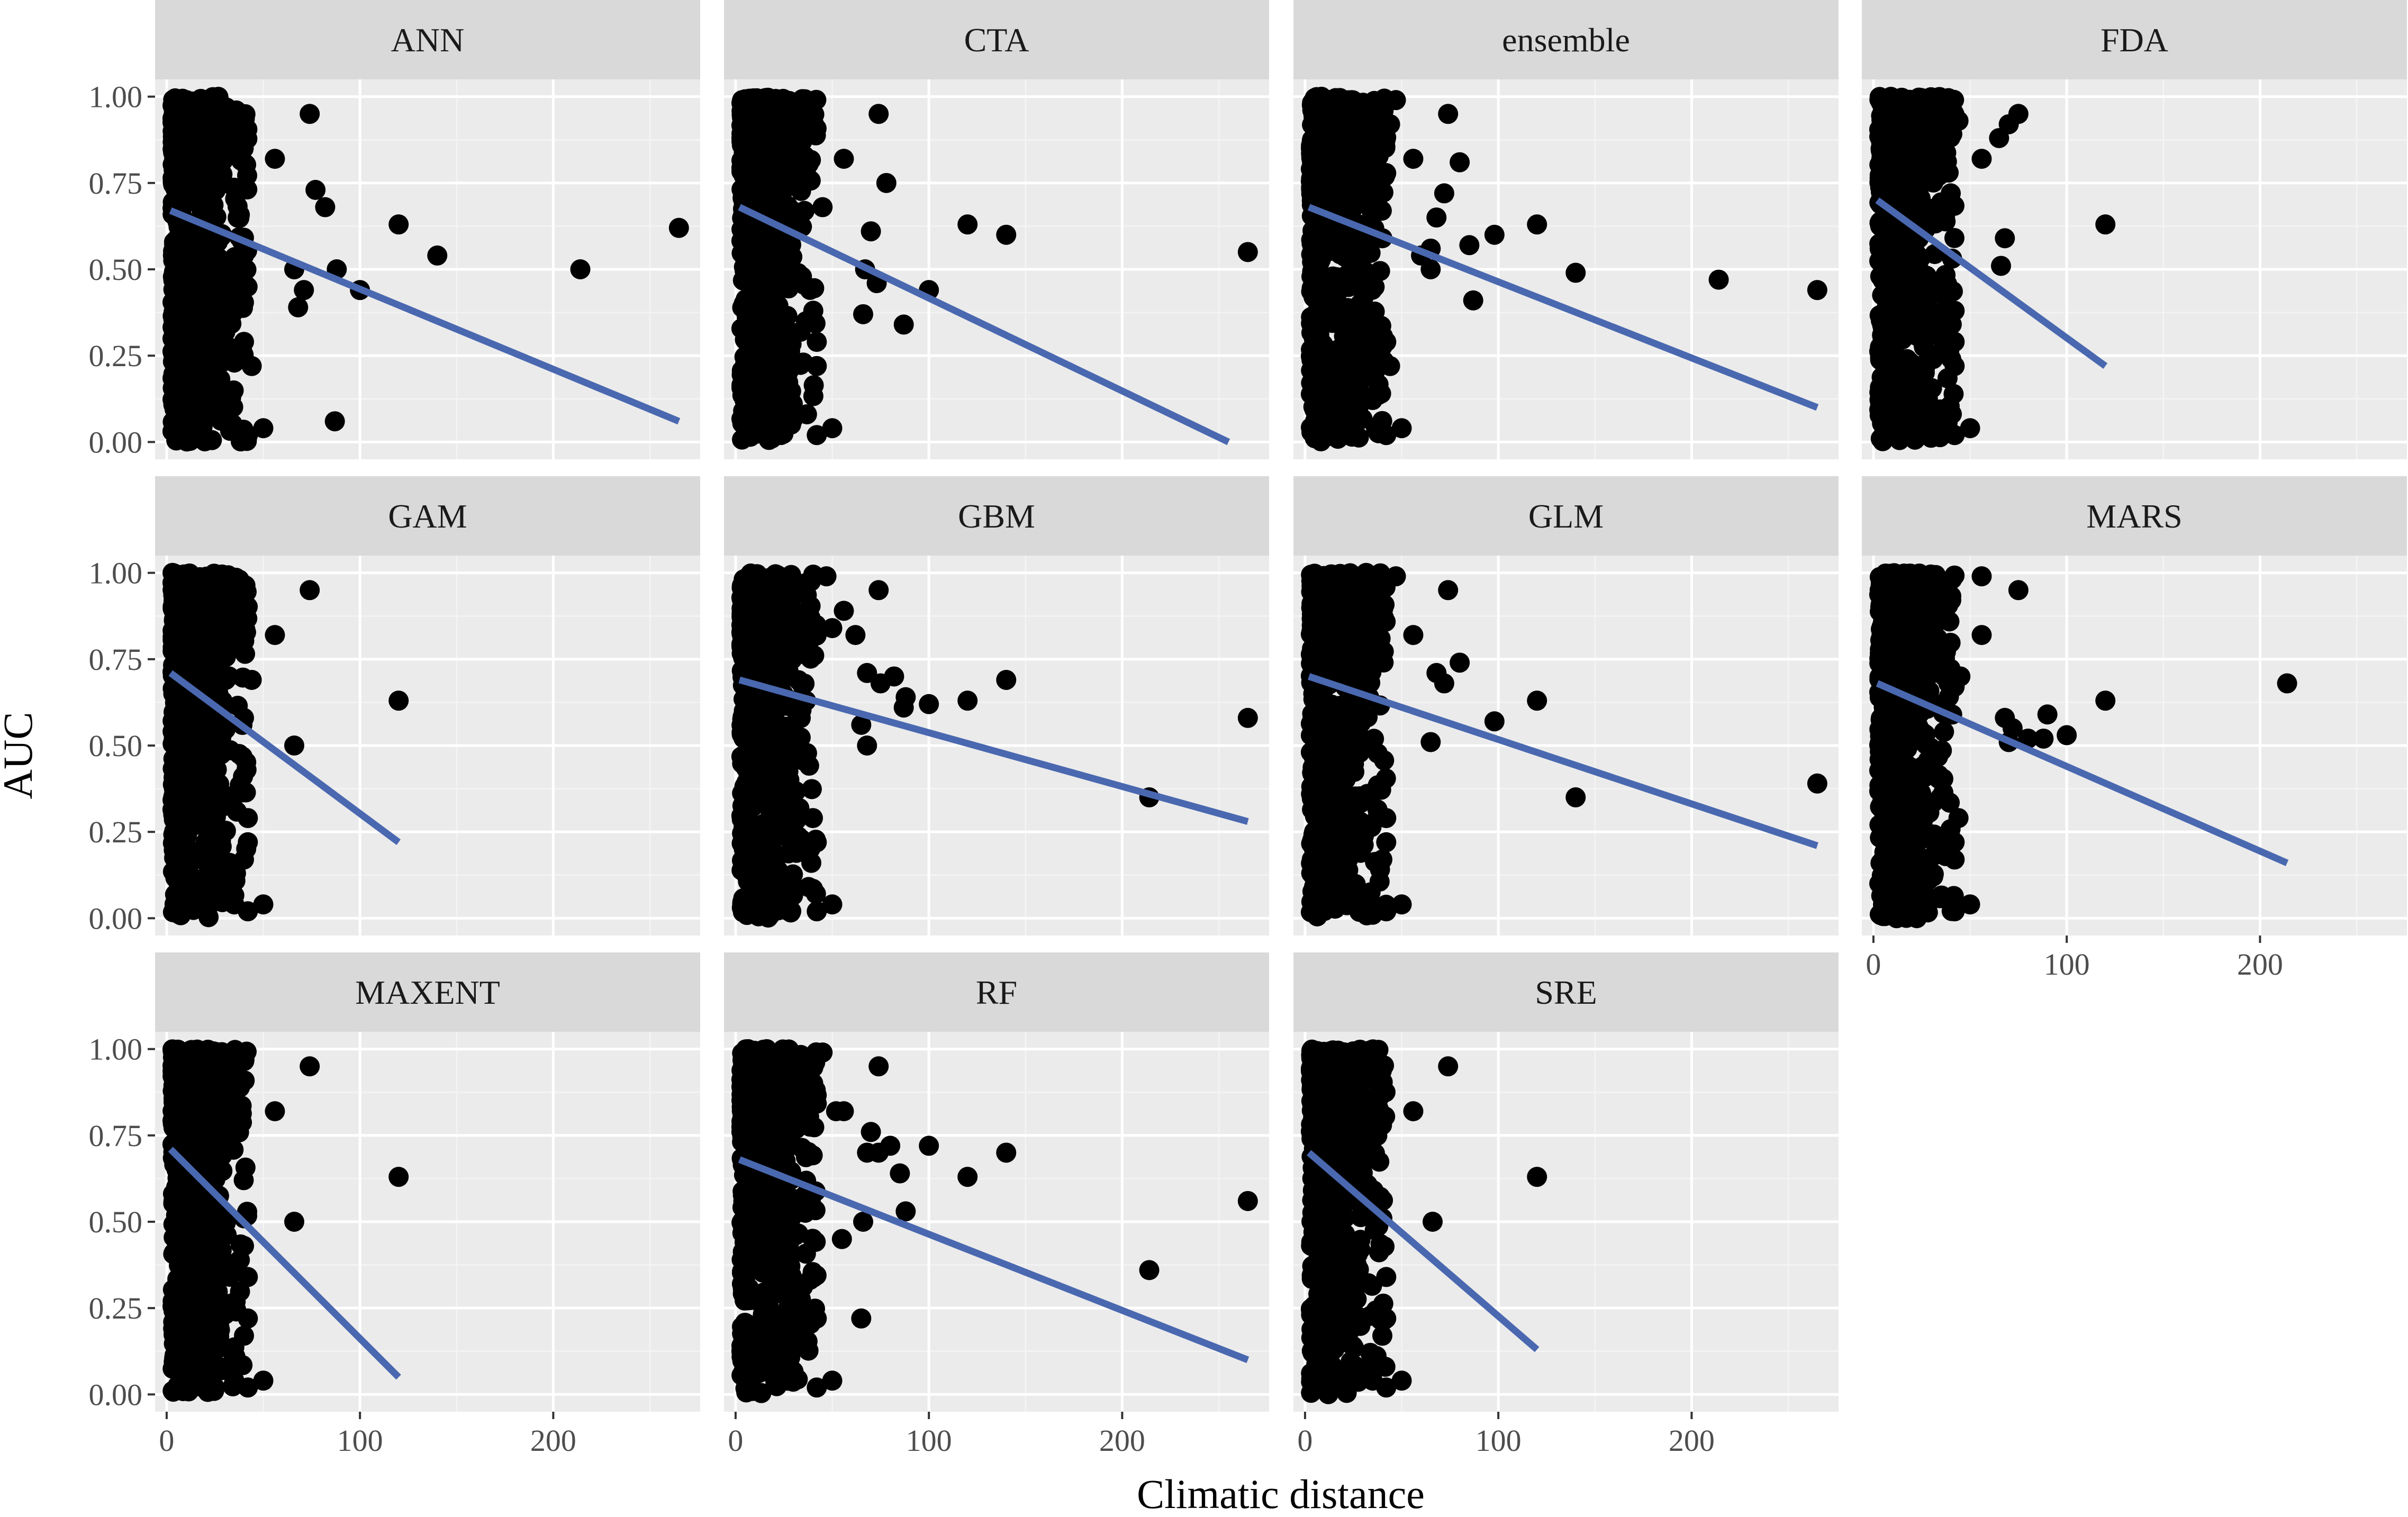  I want to click on facet-strip-label: ANN, so click(428, 40).